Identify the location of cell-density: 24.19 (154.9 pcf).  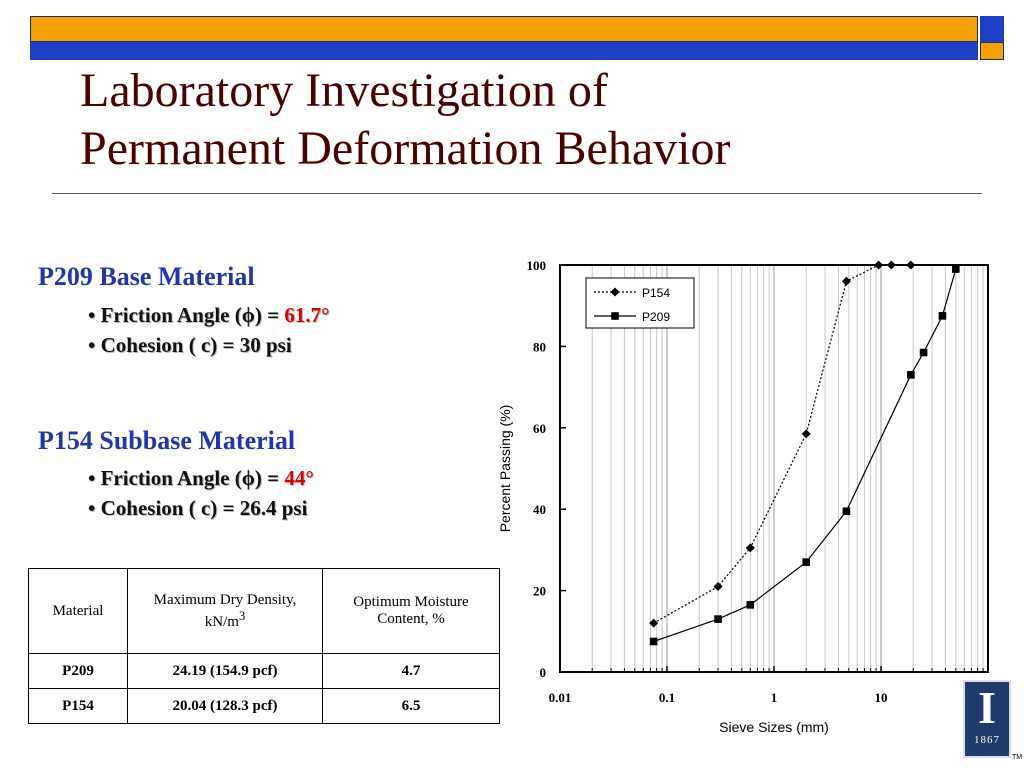
(225, 671).